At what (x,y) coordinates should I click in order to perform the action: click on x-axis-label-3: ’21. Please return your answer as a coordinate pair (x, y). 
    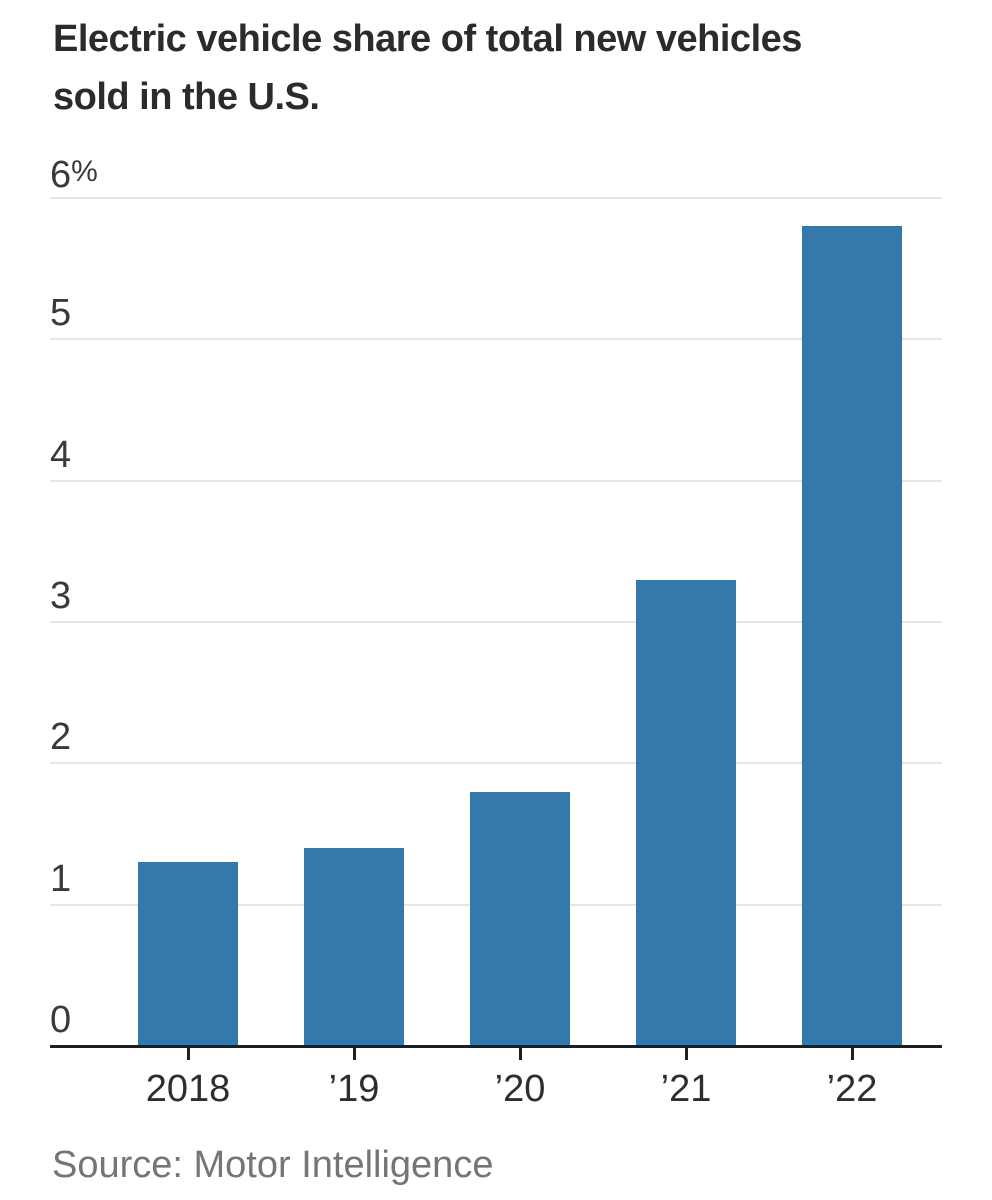
    Looking at the image, I should click on (686, 1089).